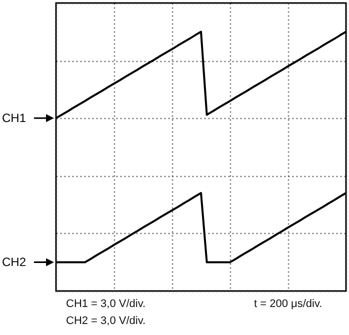 This screenshot has height=335, width=349. Describe the element at coordinates (106, 321) in the screenshot. I see `text: CH2 = 3,0 V/div.` at that location.